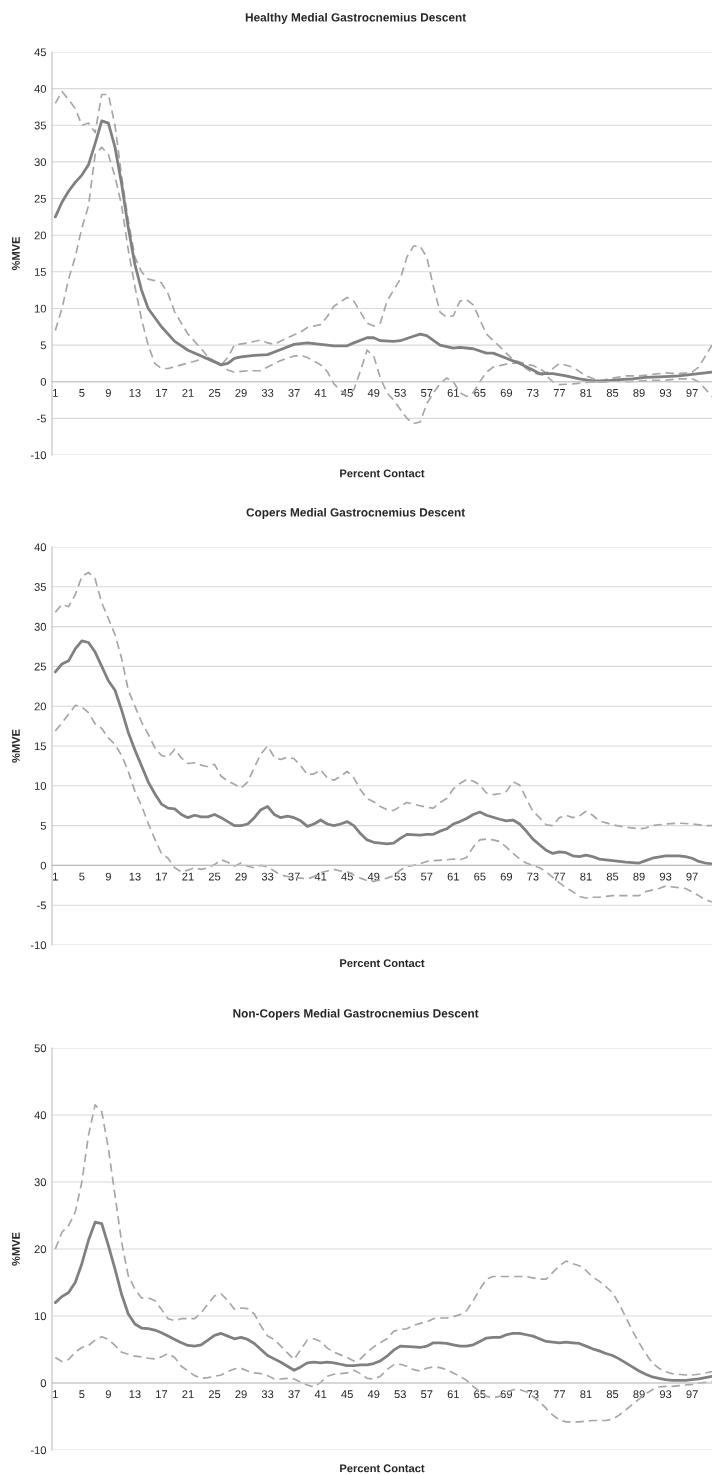 This screenshot has height=1475, width=712. What do you see at coordinates (356, 1014) in the screenshot?
I see `chart-title: Non-Copers Medial Gastrocnemius Descent` at bounding box center [356, 1014].